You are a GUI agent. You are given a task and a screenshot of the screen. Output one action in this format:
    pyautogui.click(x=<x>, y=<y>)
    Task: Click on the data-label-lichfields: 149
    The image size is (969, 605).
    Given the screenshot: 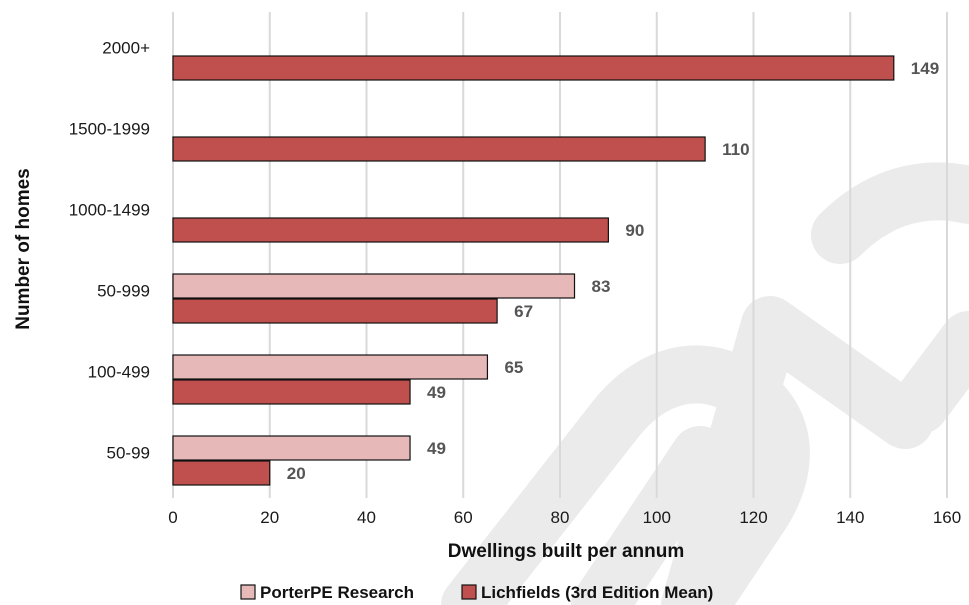 What is the action you would take?
    pyautogui.click(x=925, y=68)
    